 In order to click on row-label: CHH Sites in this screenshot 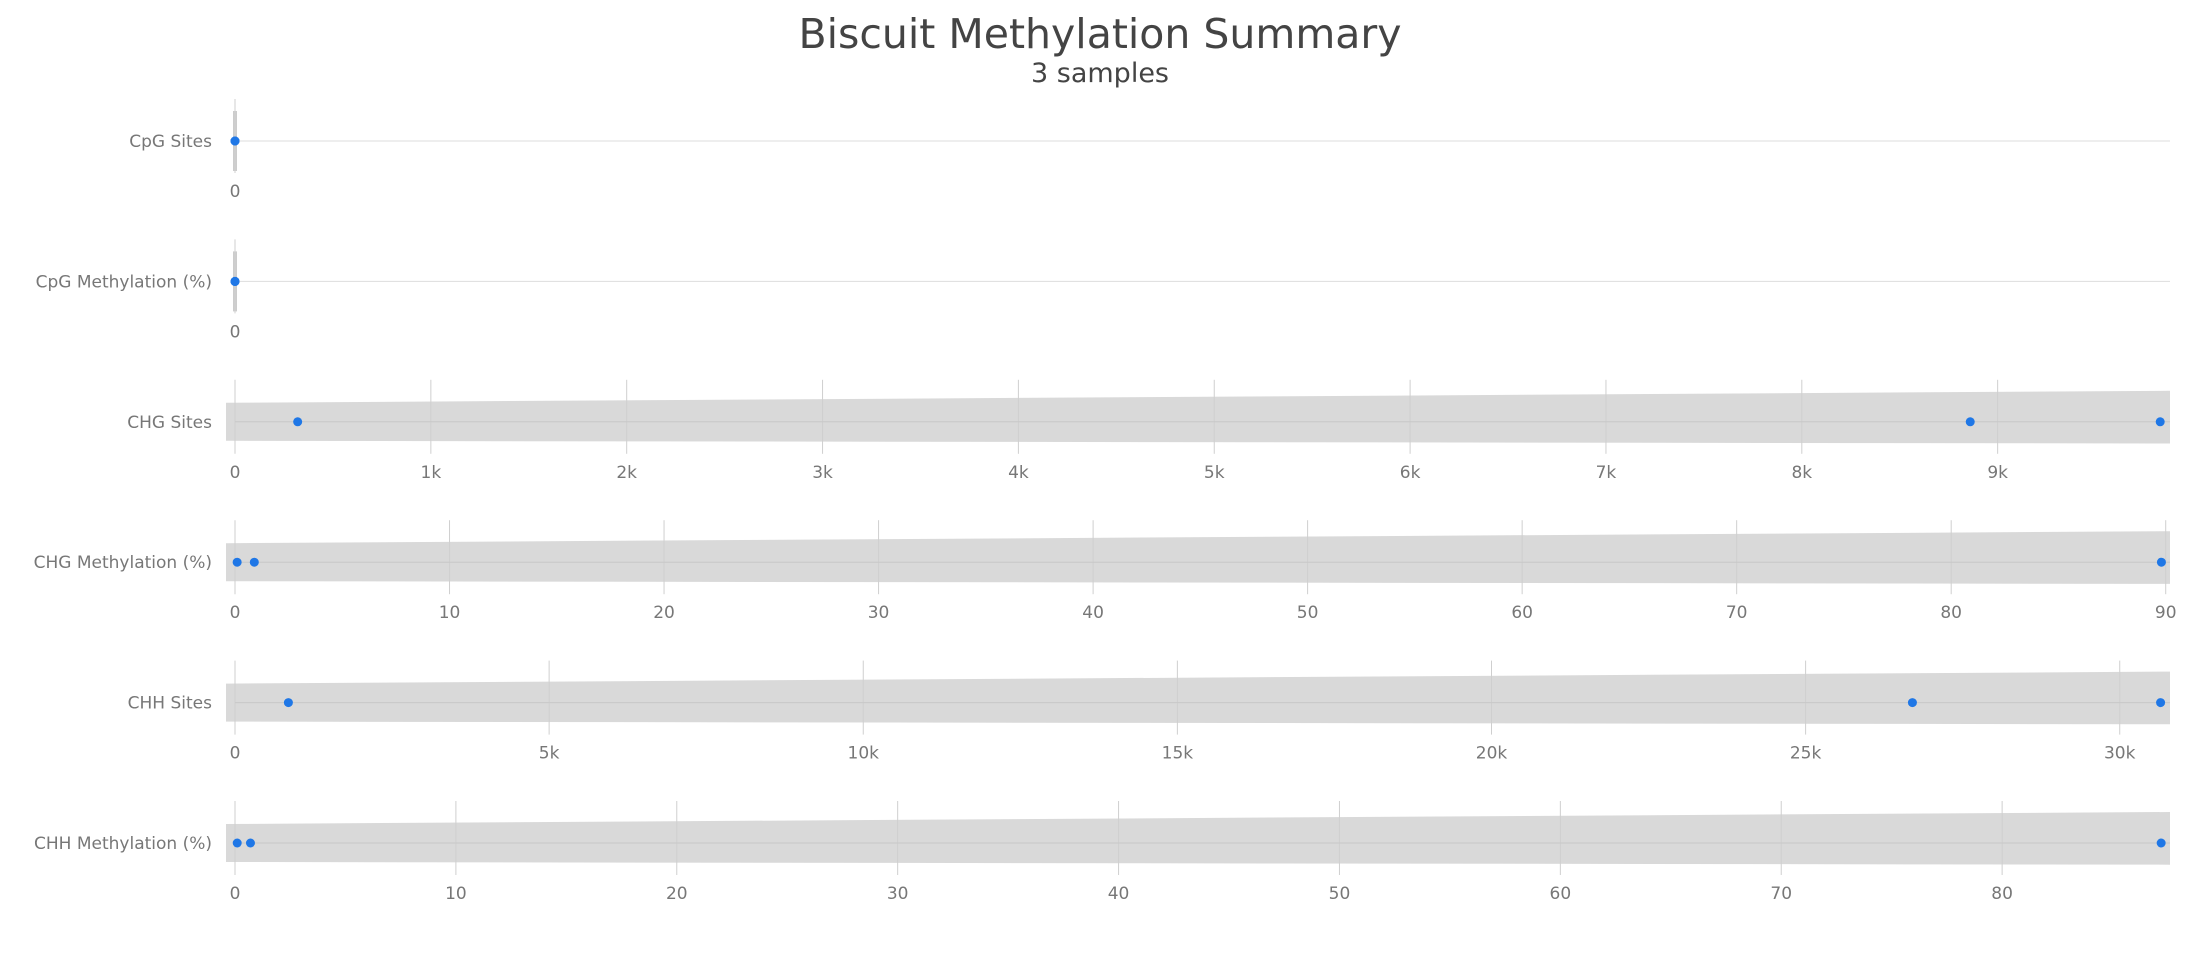, I will do `click(170, 704)`.